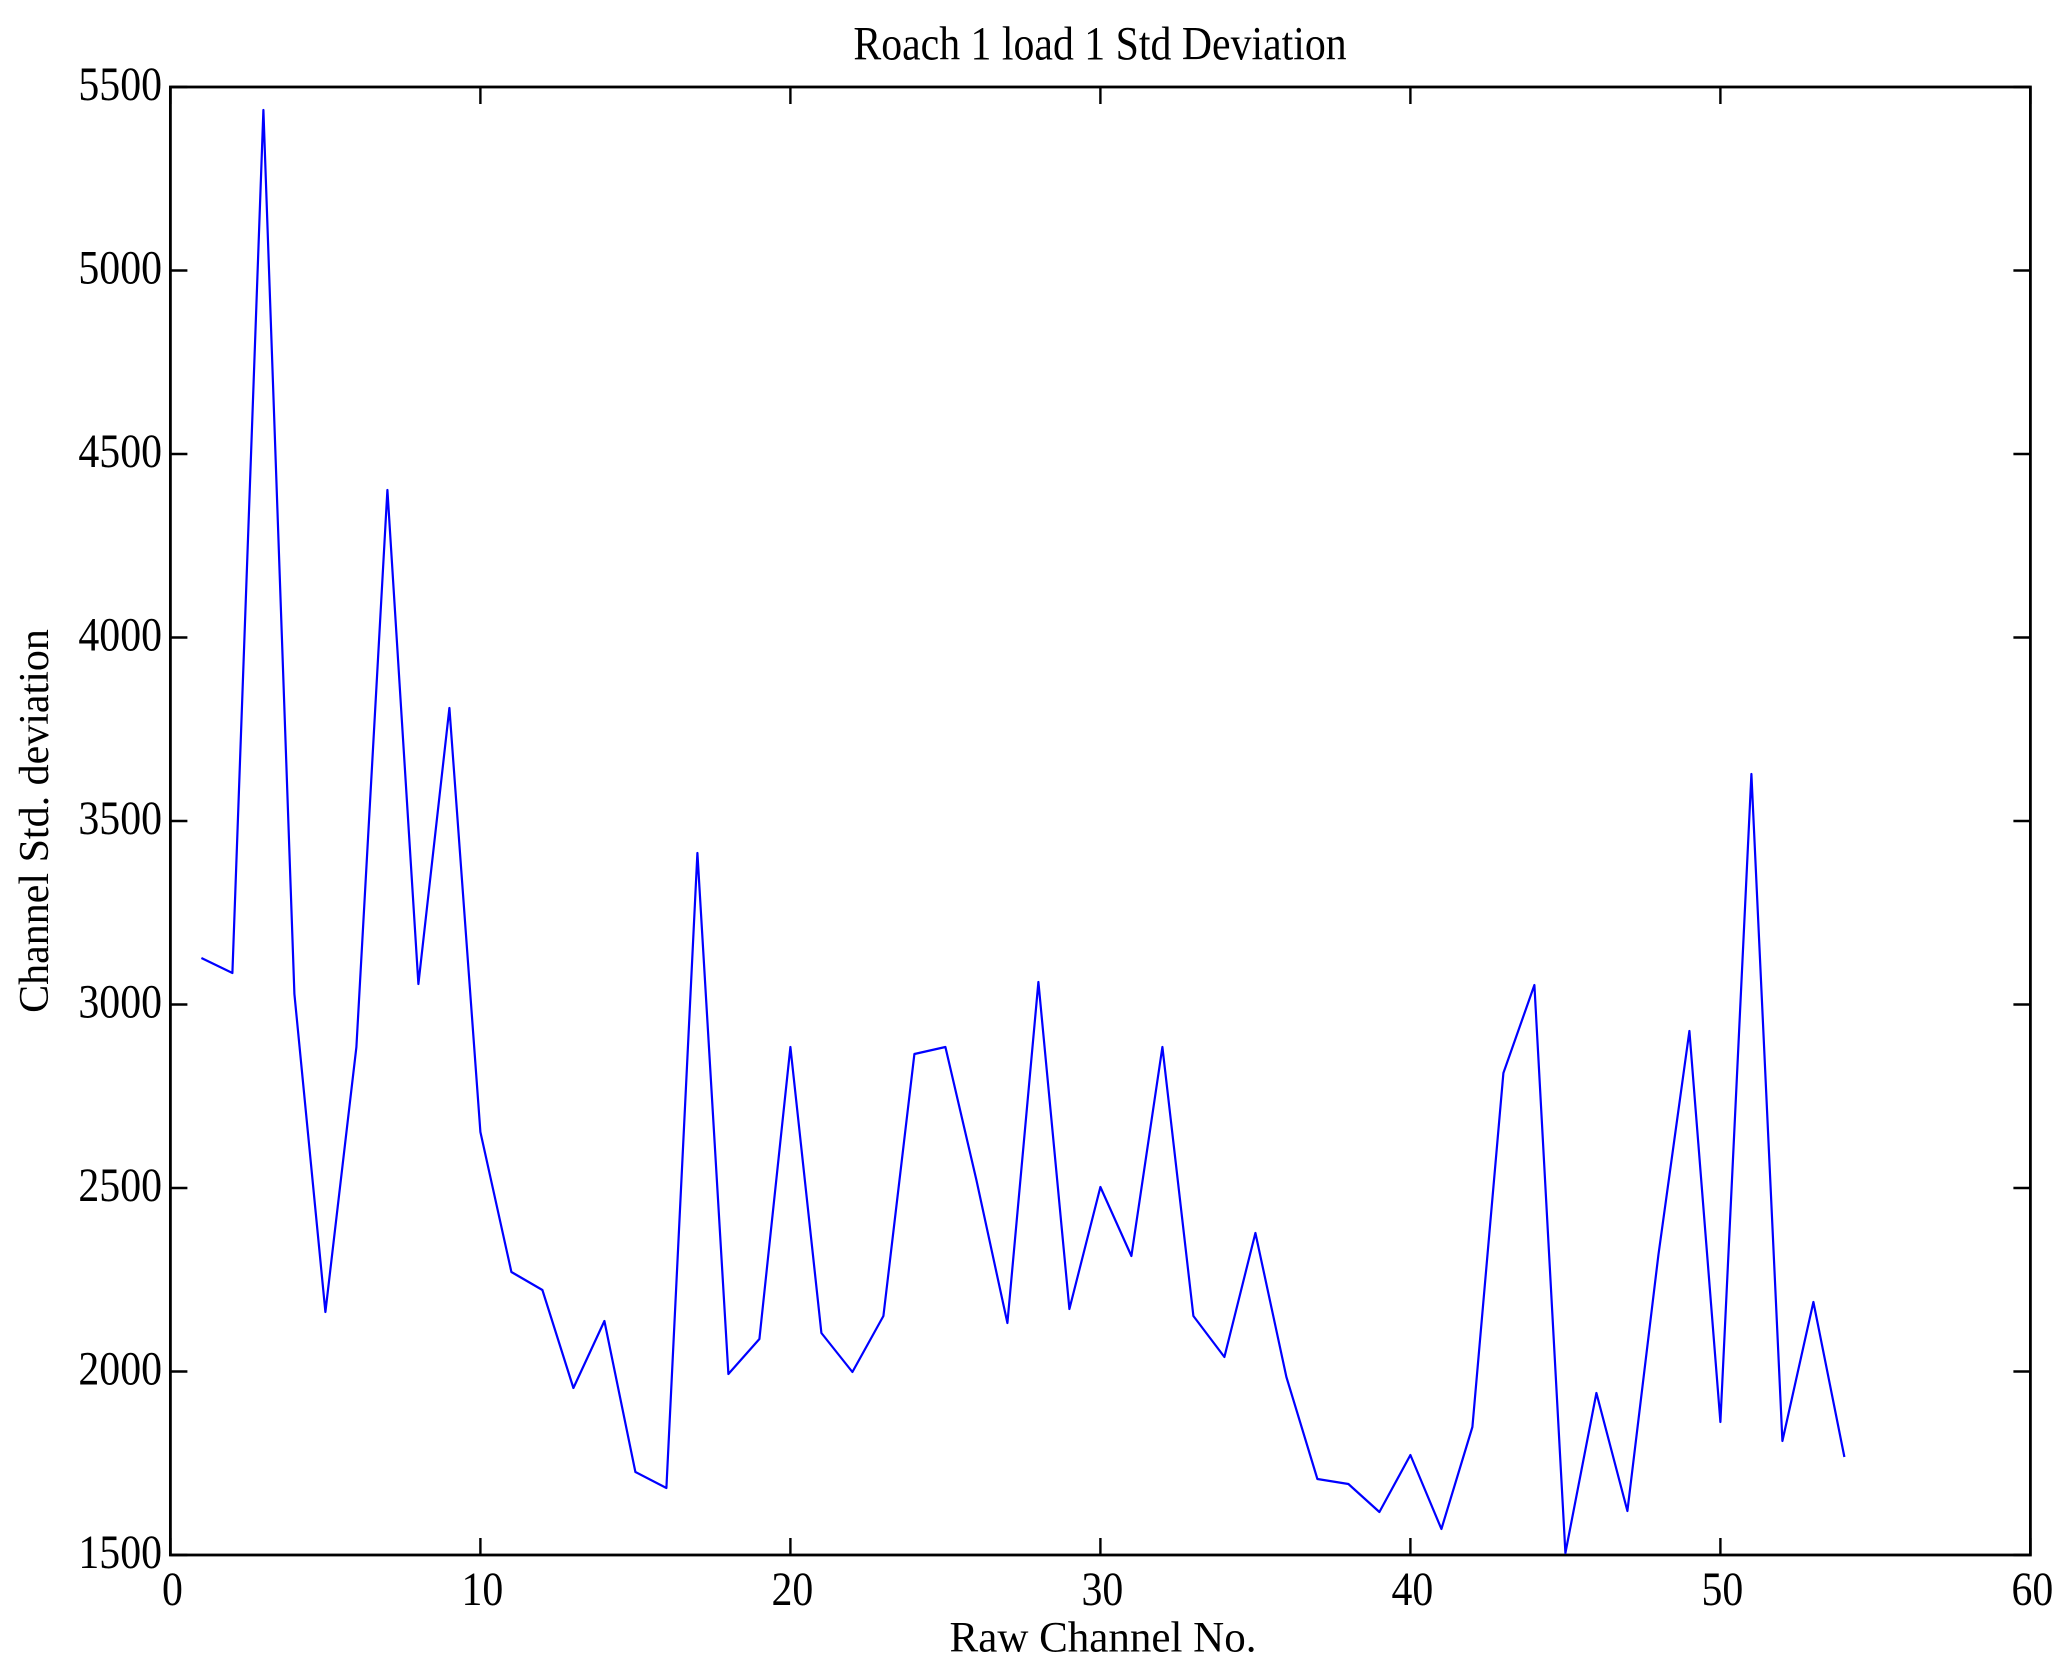  What do you see at coordinates (120, 1001) in the screenshot?
I see `svg-text: 3000` at bounding box center [120, 1001].